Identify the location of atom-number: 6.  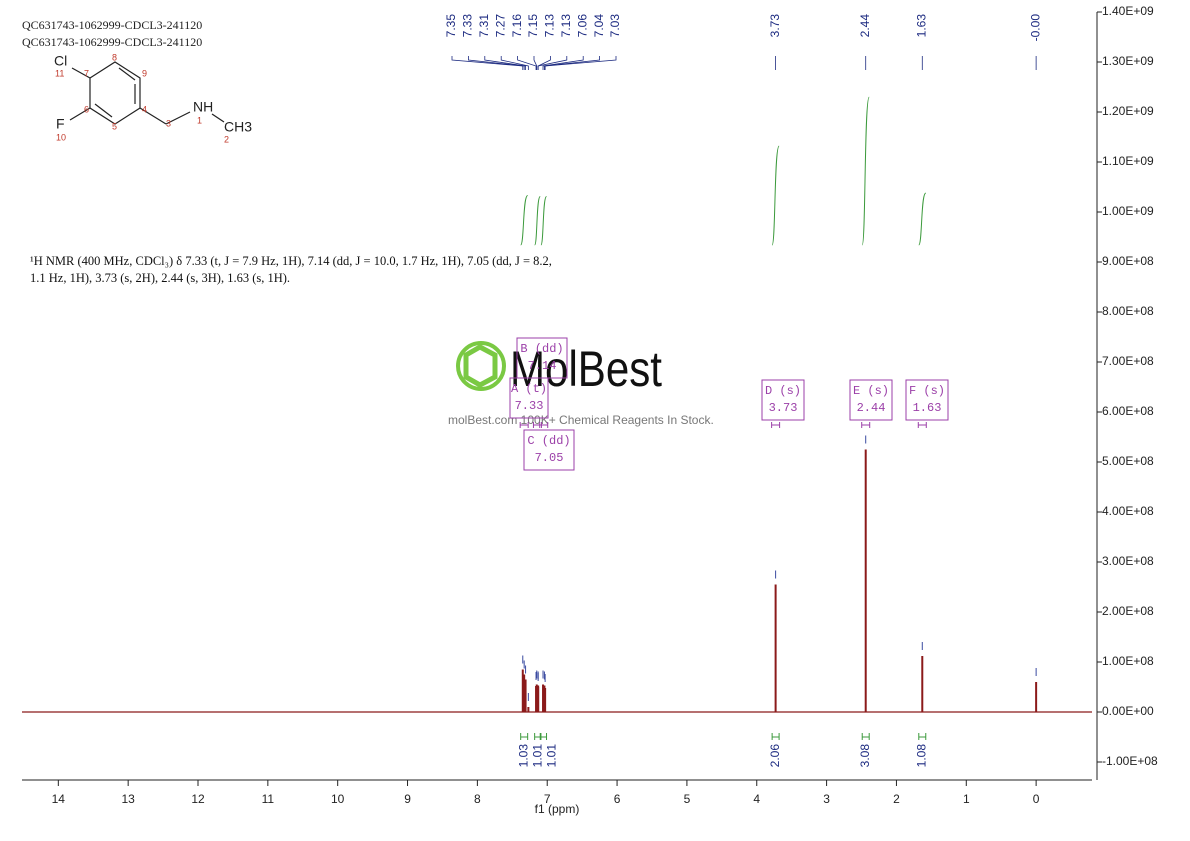
(86, 109).